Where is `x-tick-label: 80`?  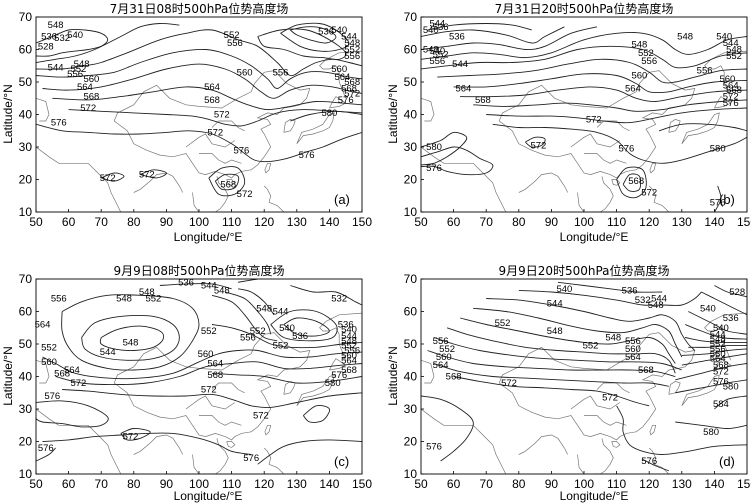
x-tick-label: 80 is located at coordinates (134, 222).